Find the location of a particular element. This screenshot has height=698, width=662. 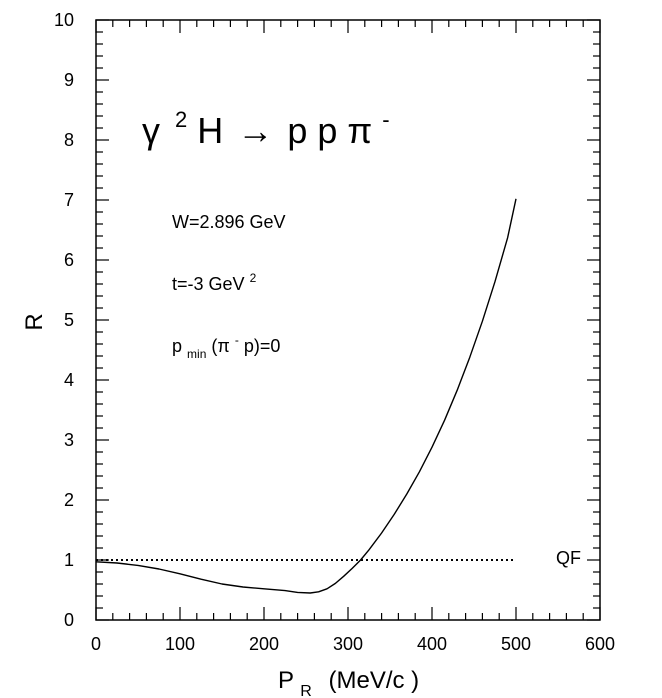

annotation-pmin-p: p is located at coordinates (177, 346).